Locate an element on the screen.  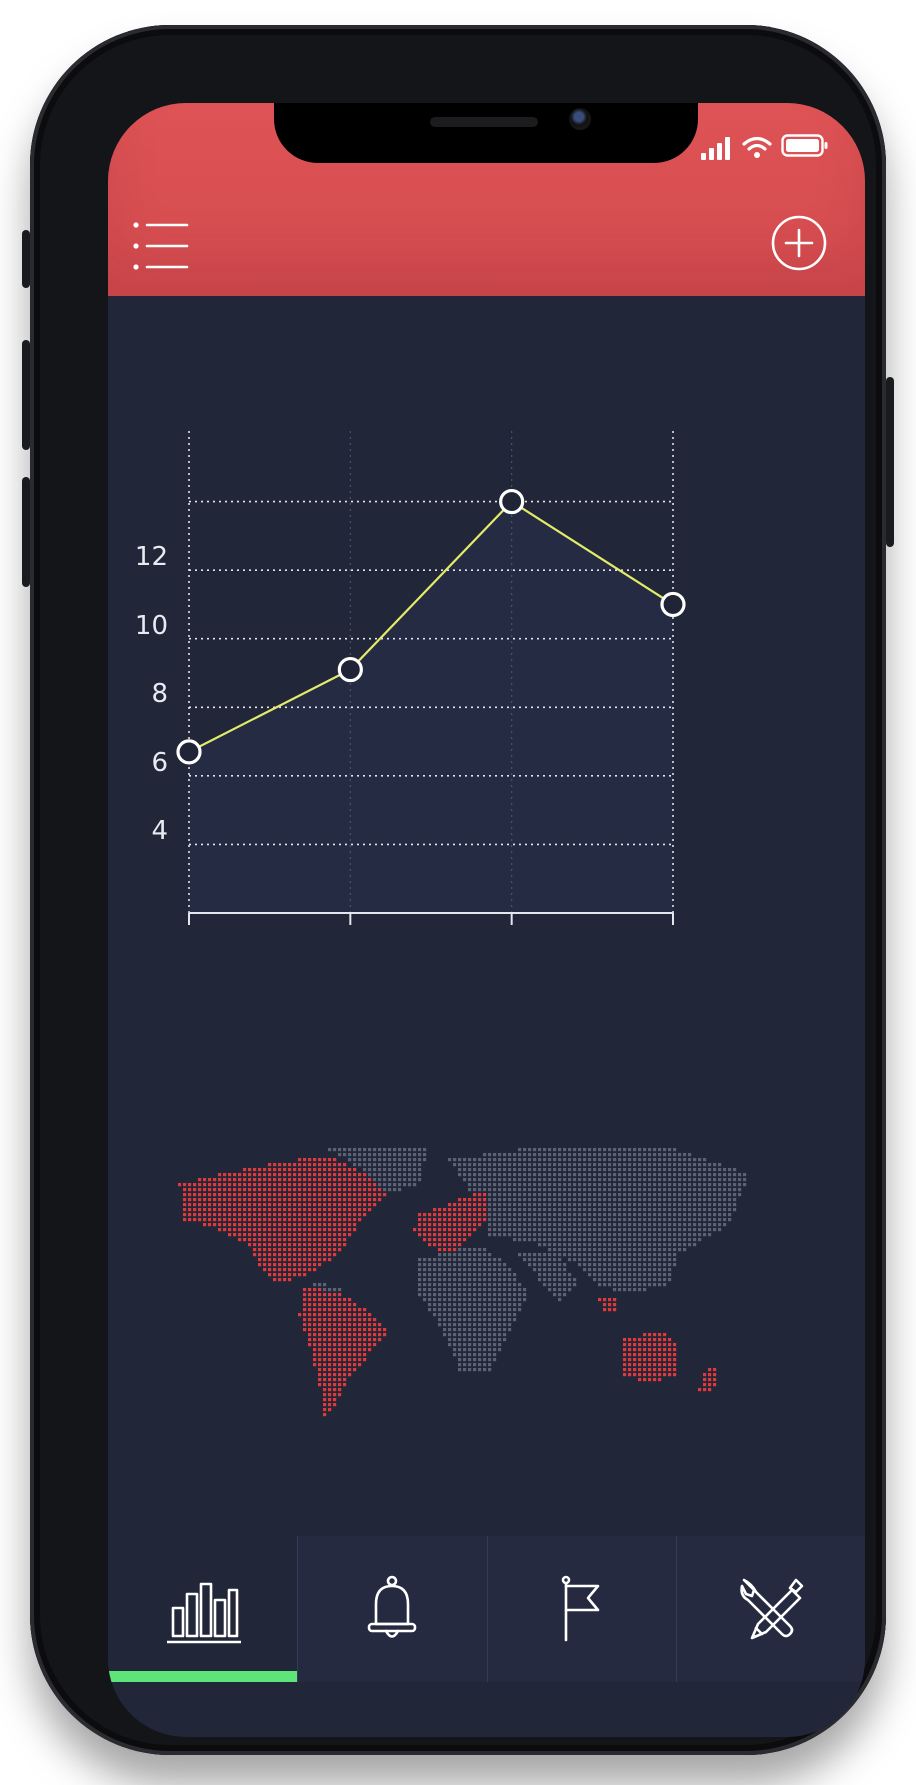
tab-flags is located at coordinates (582, 1609).